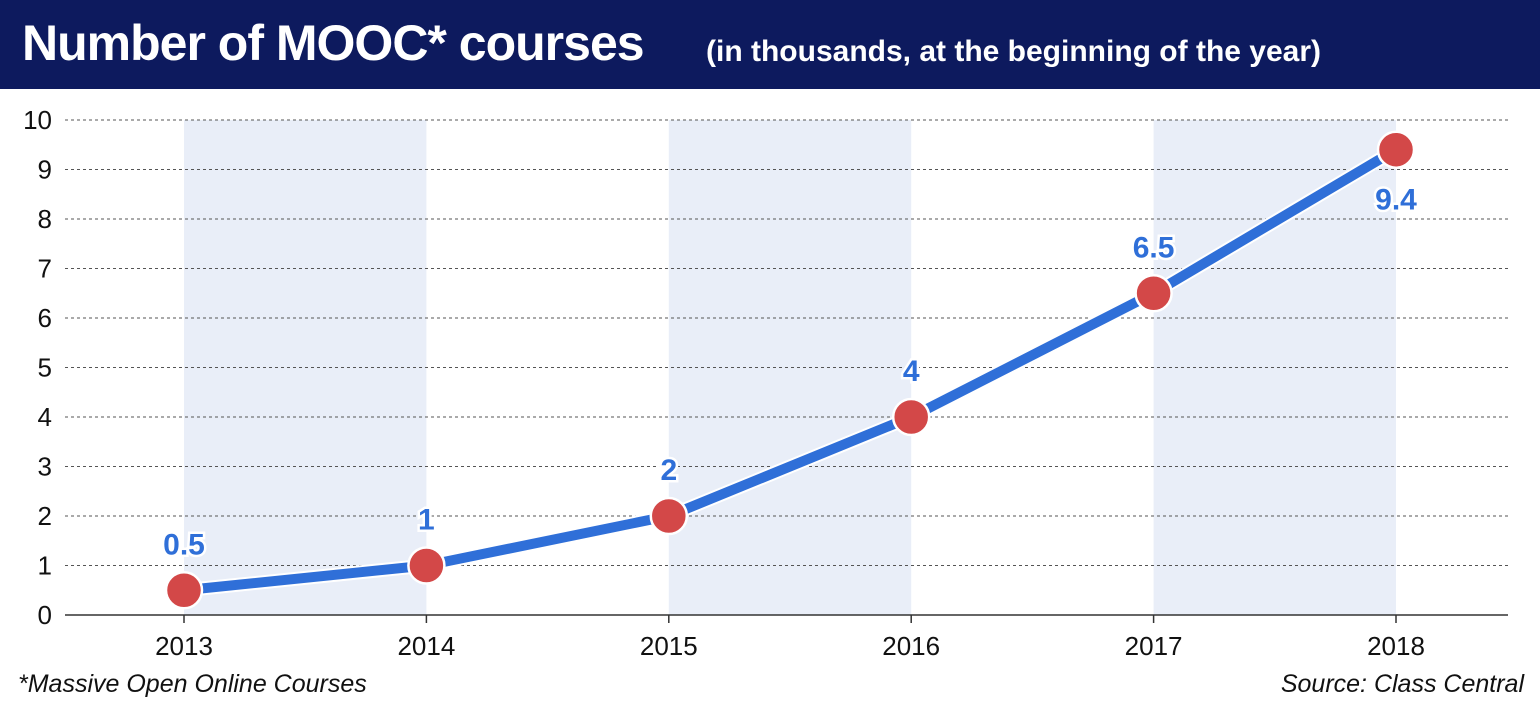 The height and width of the screenshot is (712, 1540). I want to click on y-tick-label: 8, so click(45, 219).